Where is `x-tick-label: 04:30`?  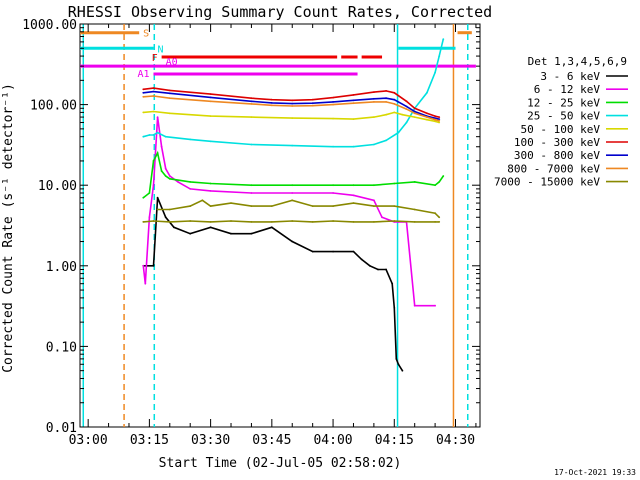 x-tick-label: 04:30 is located at coordinates (455, 440).